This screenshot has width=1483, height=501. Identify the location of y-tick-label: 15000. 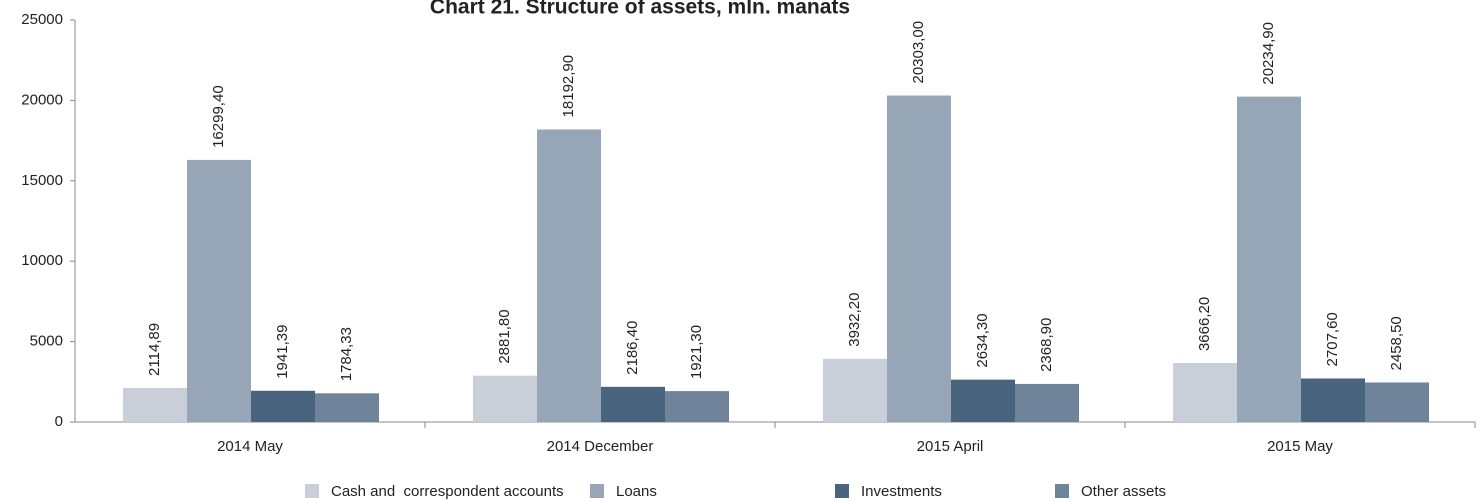
(42, 180).